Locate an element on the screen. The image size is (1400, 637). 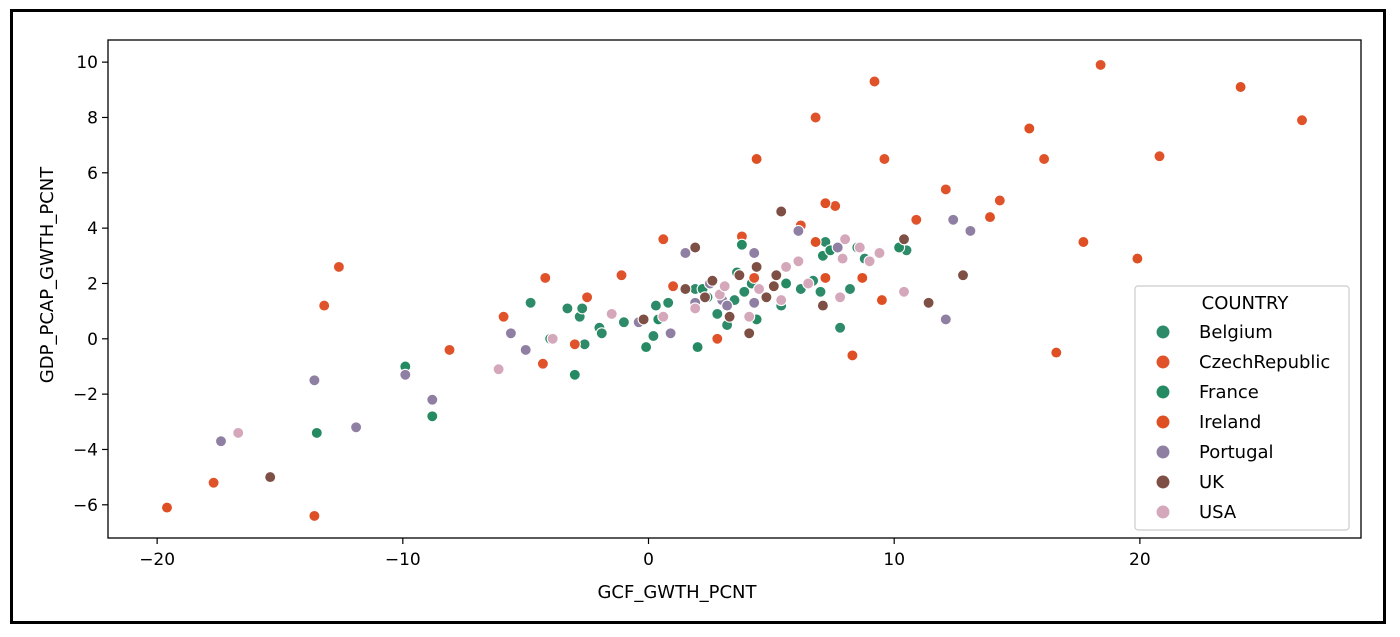
legend-marker-uk is located at coordinates (1163, 482).